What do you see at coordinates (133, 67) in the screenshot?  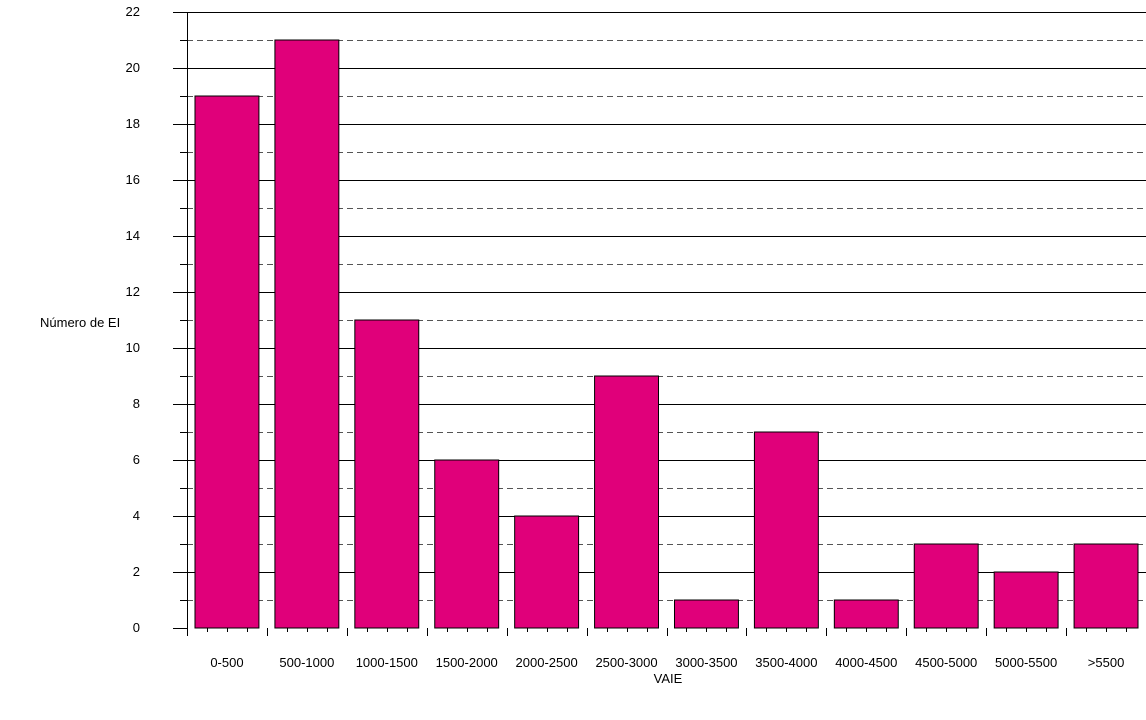 I see `y-tick-label: 20` at bounding box center [133, 67].